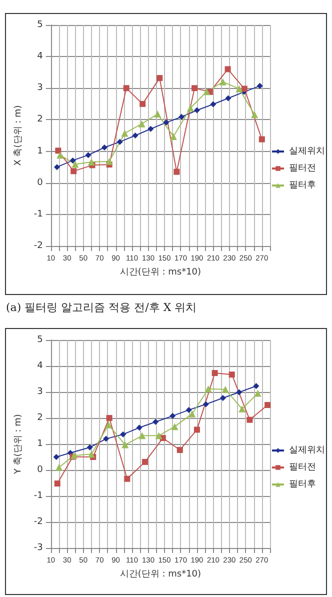 The height and width of the screenshot is (597, 332). What do you see at coordinates (101, 307) in the screenshot?
I see `text: (a) 필터링 알고리즘 적용 전/후 X 위치` at bounding box center [101, 307].